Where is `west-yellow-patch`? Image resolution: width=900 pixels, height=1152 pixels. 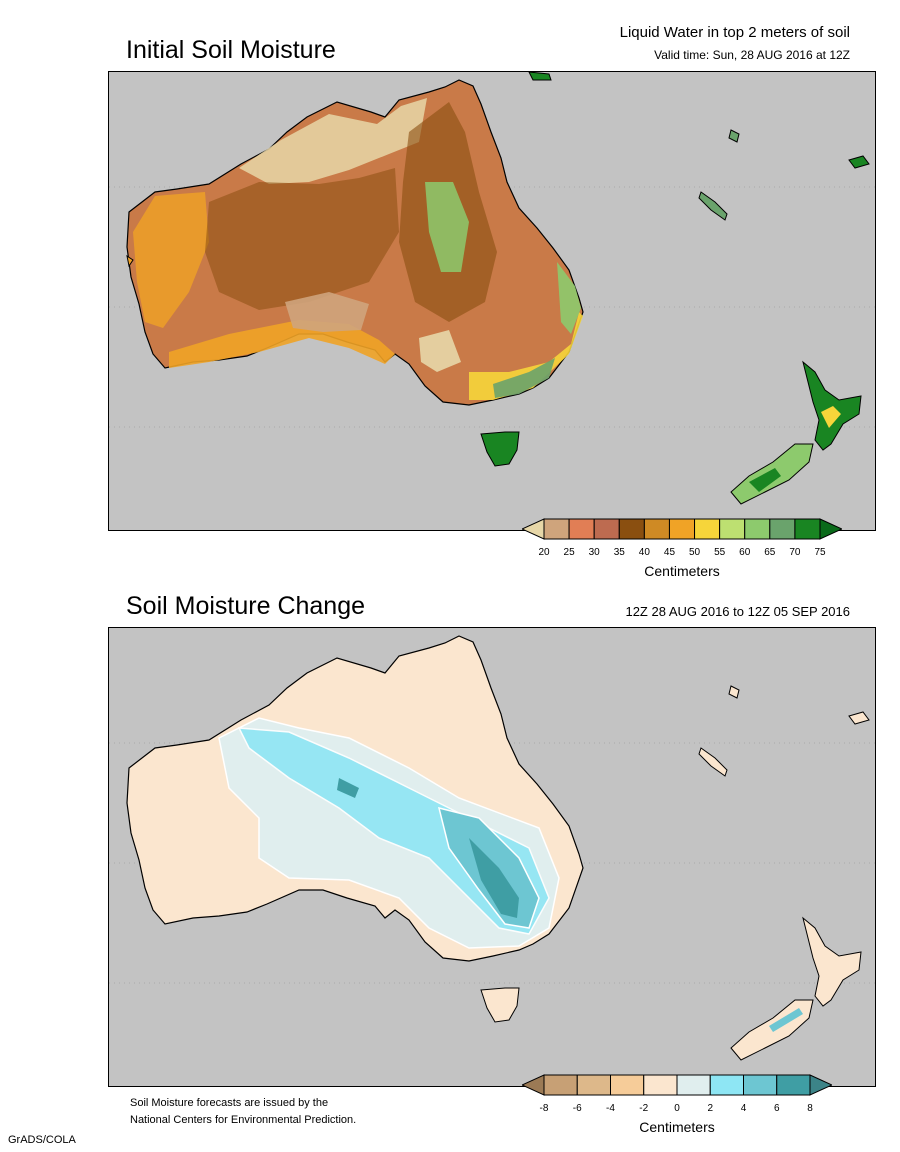 west-yellow-patch is located at coordinates (171, 260).